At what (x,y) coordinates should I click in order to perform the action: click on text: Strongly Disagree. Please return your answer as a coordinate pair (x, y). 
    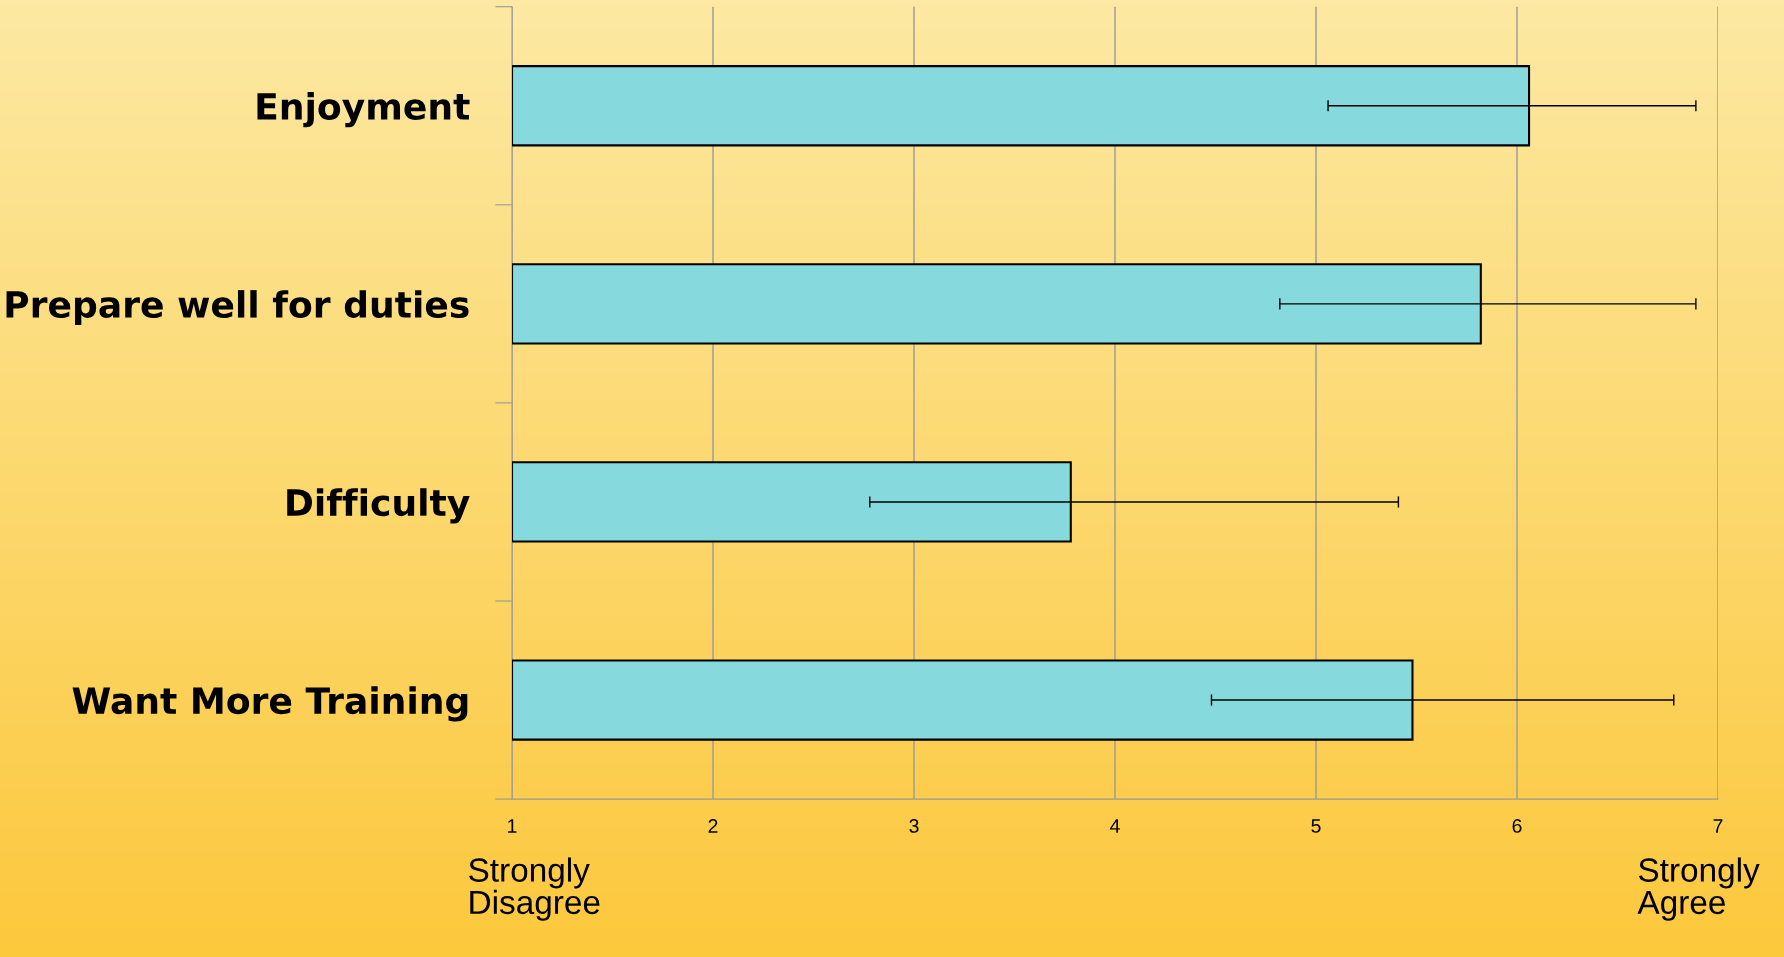
    Looking at the image, I should click on (534, 889).